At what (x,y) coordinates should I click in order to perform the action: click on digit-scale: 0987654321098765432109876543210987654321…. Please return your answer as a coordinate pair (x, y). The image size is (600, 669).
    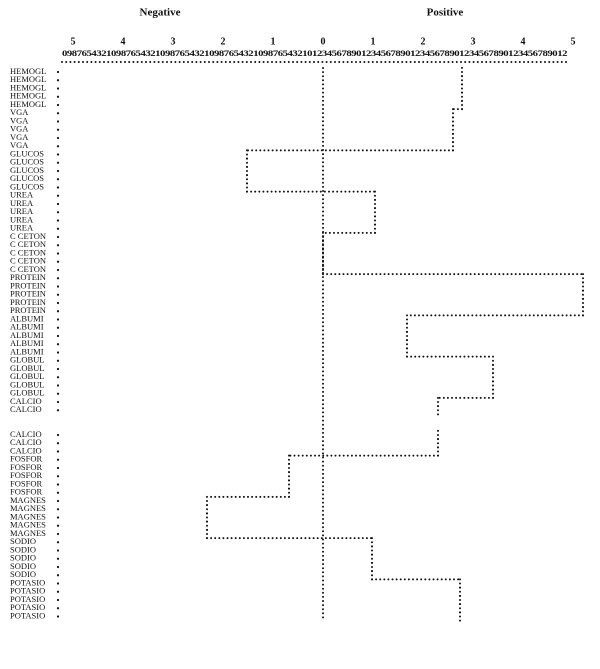
    Looking at the image, I should click on (314, 53).